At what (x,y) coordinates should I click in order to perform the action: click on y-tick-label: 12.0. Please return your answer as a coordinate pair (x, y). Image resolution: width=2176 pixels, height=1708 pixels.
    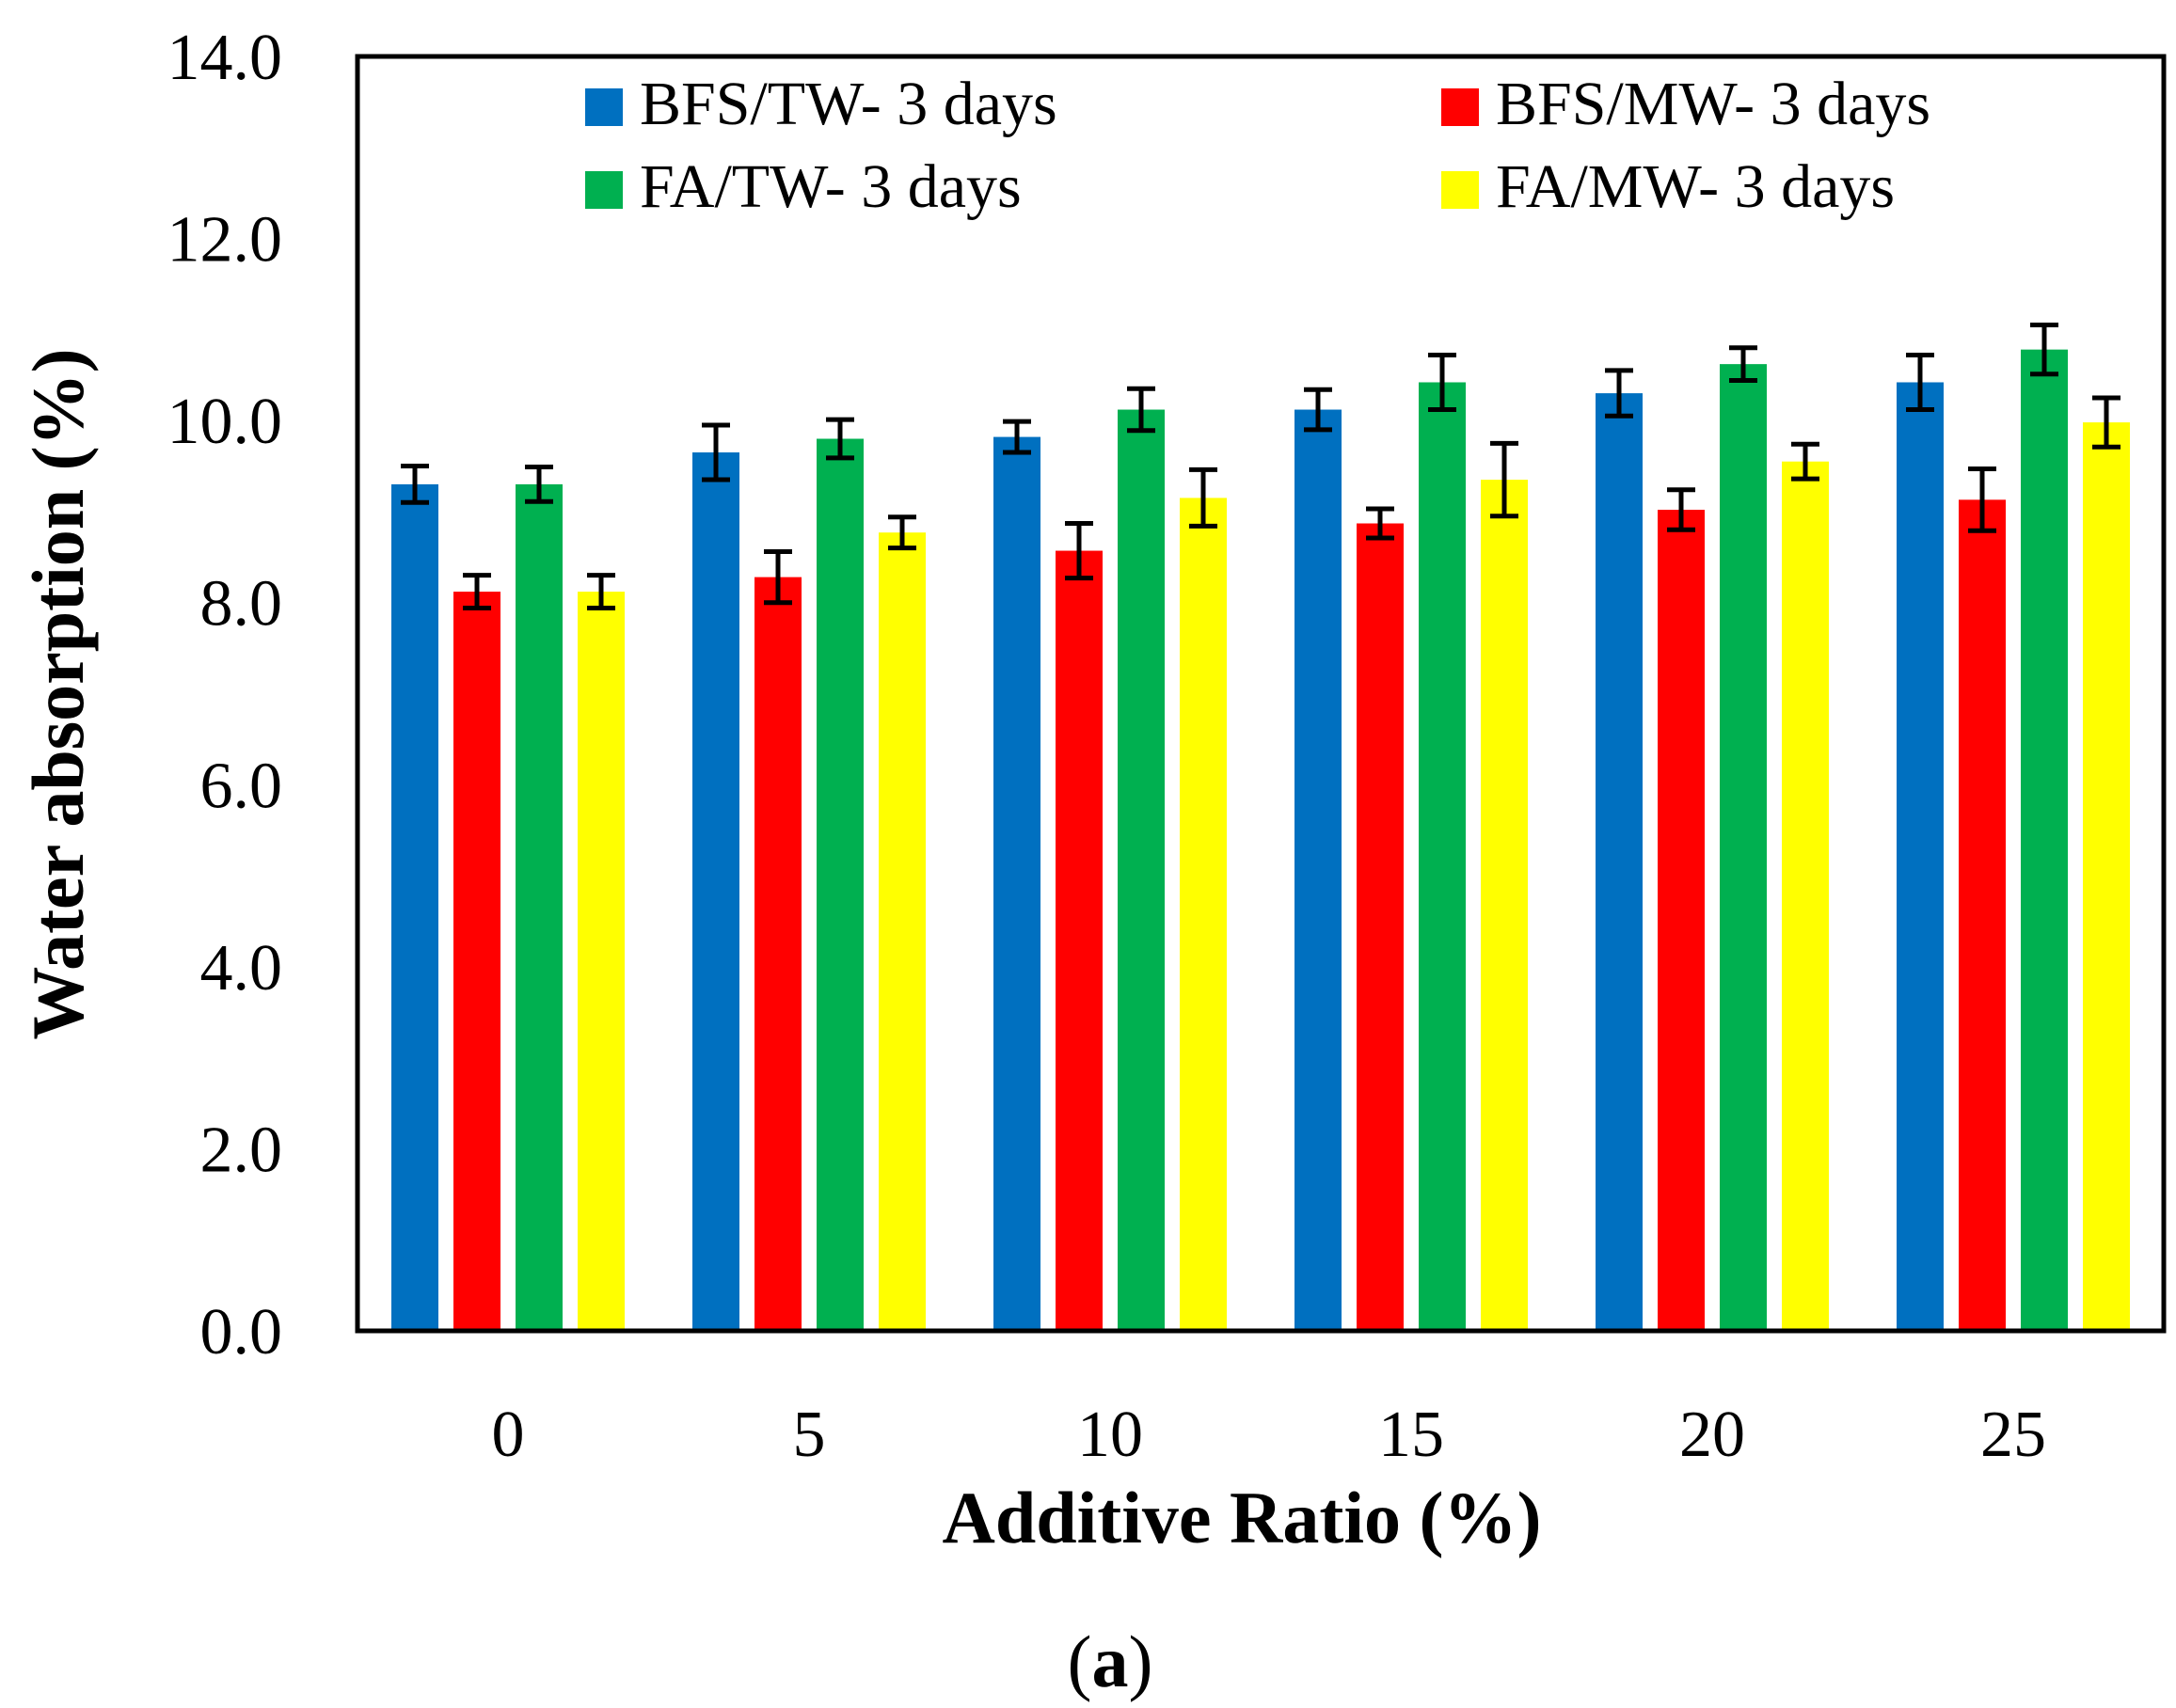
    Looking at the image, I should click on (225, 240).